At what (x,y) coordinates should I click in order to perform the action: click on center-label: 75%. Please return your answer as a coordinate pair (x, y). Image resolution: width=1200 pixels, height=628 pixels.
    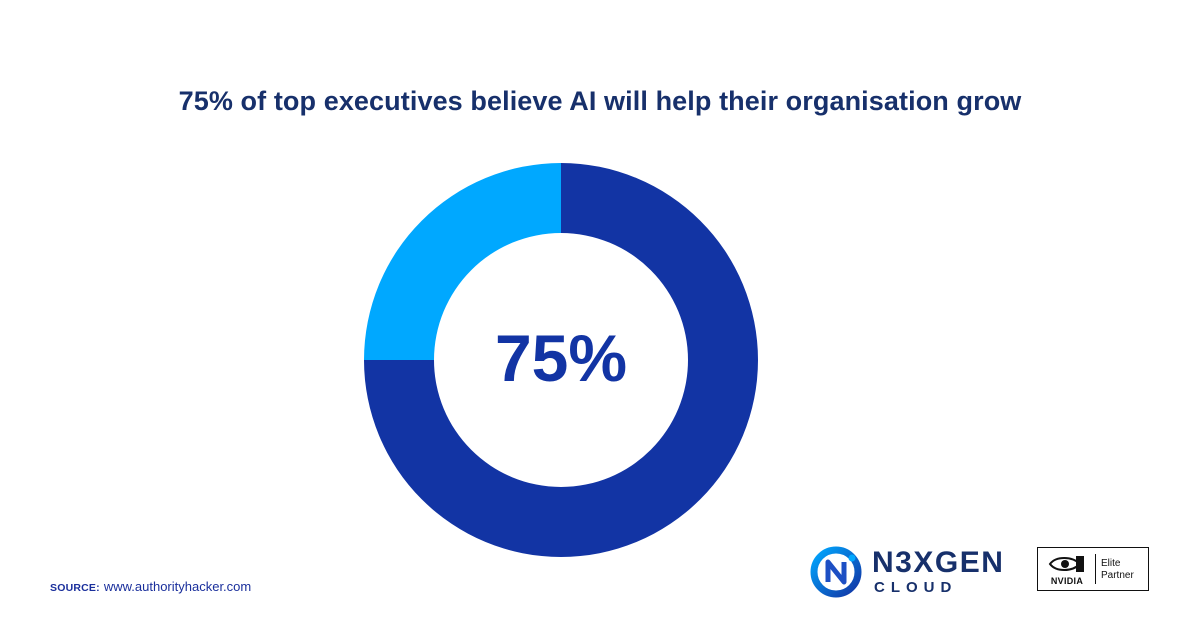
    Looking at the image, I should click on (561, 358).